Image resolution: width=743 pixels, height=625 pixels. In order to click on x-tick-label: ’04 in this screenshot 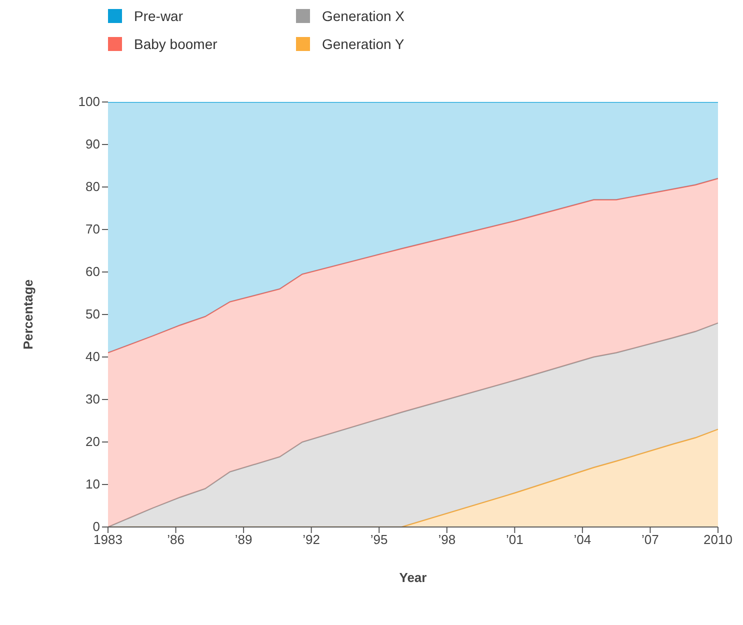, I will do `click(583, 540)`.